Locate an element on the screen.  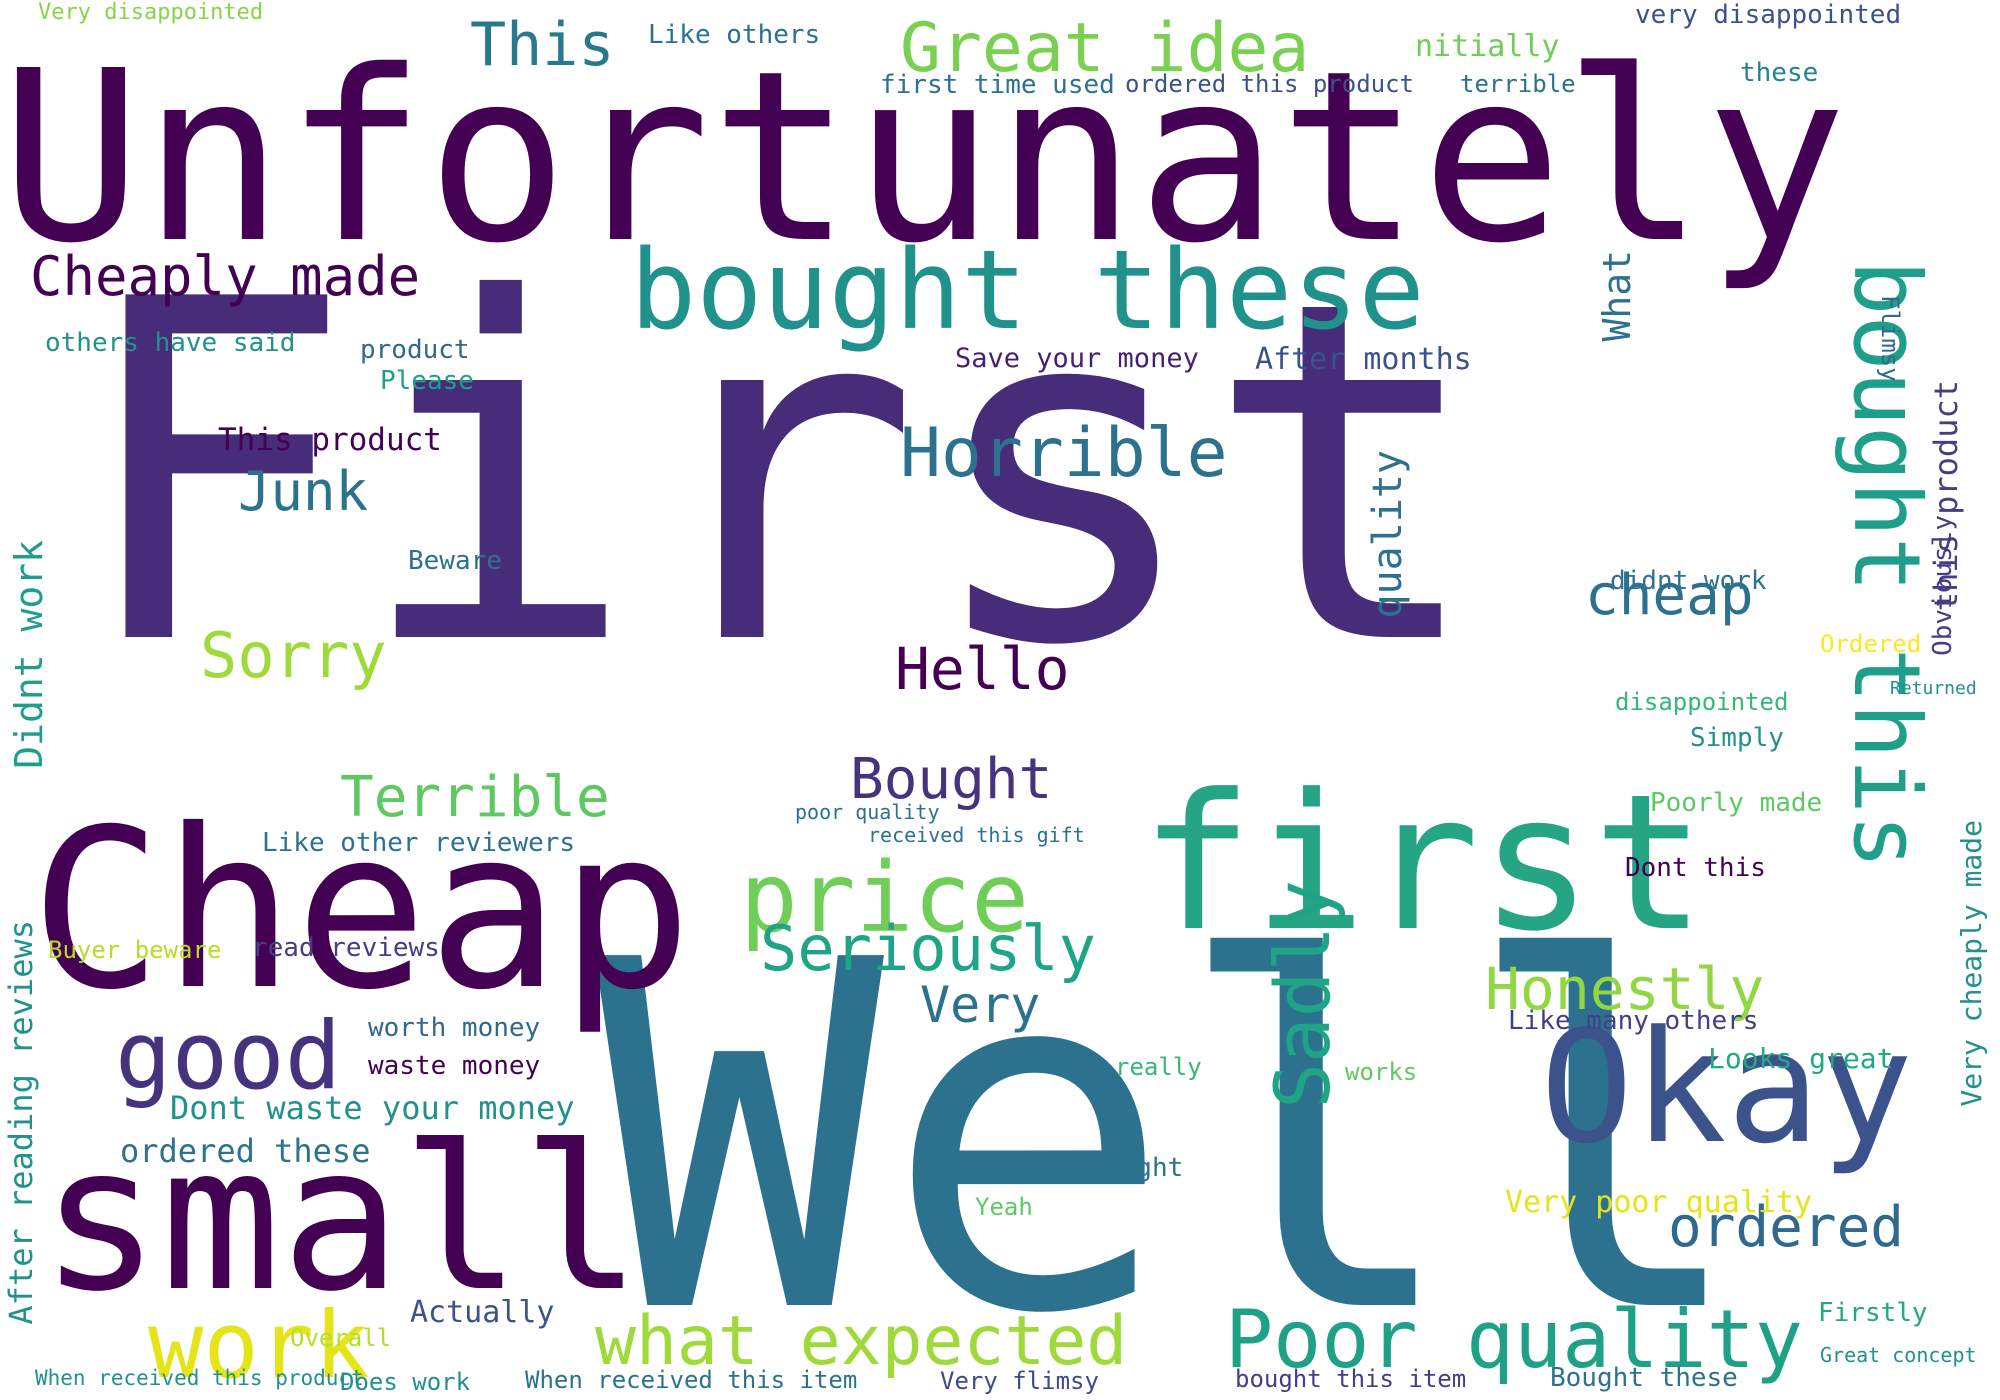
word-cloud-word: first time used is located at coordinates (997, 85).